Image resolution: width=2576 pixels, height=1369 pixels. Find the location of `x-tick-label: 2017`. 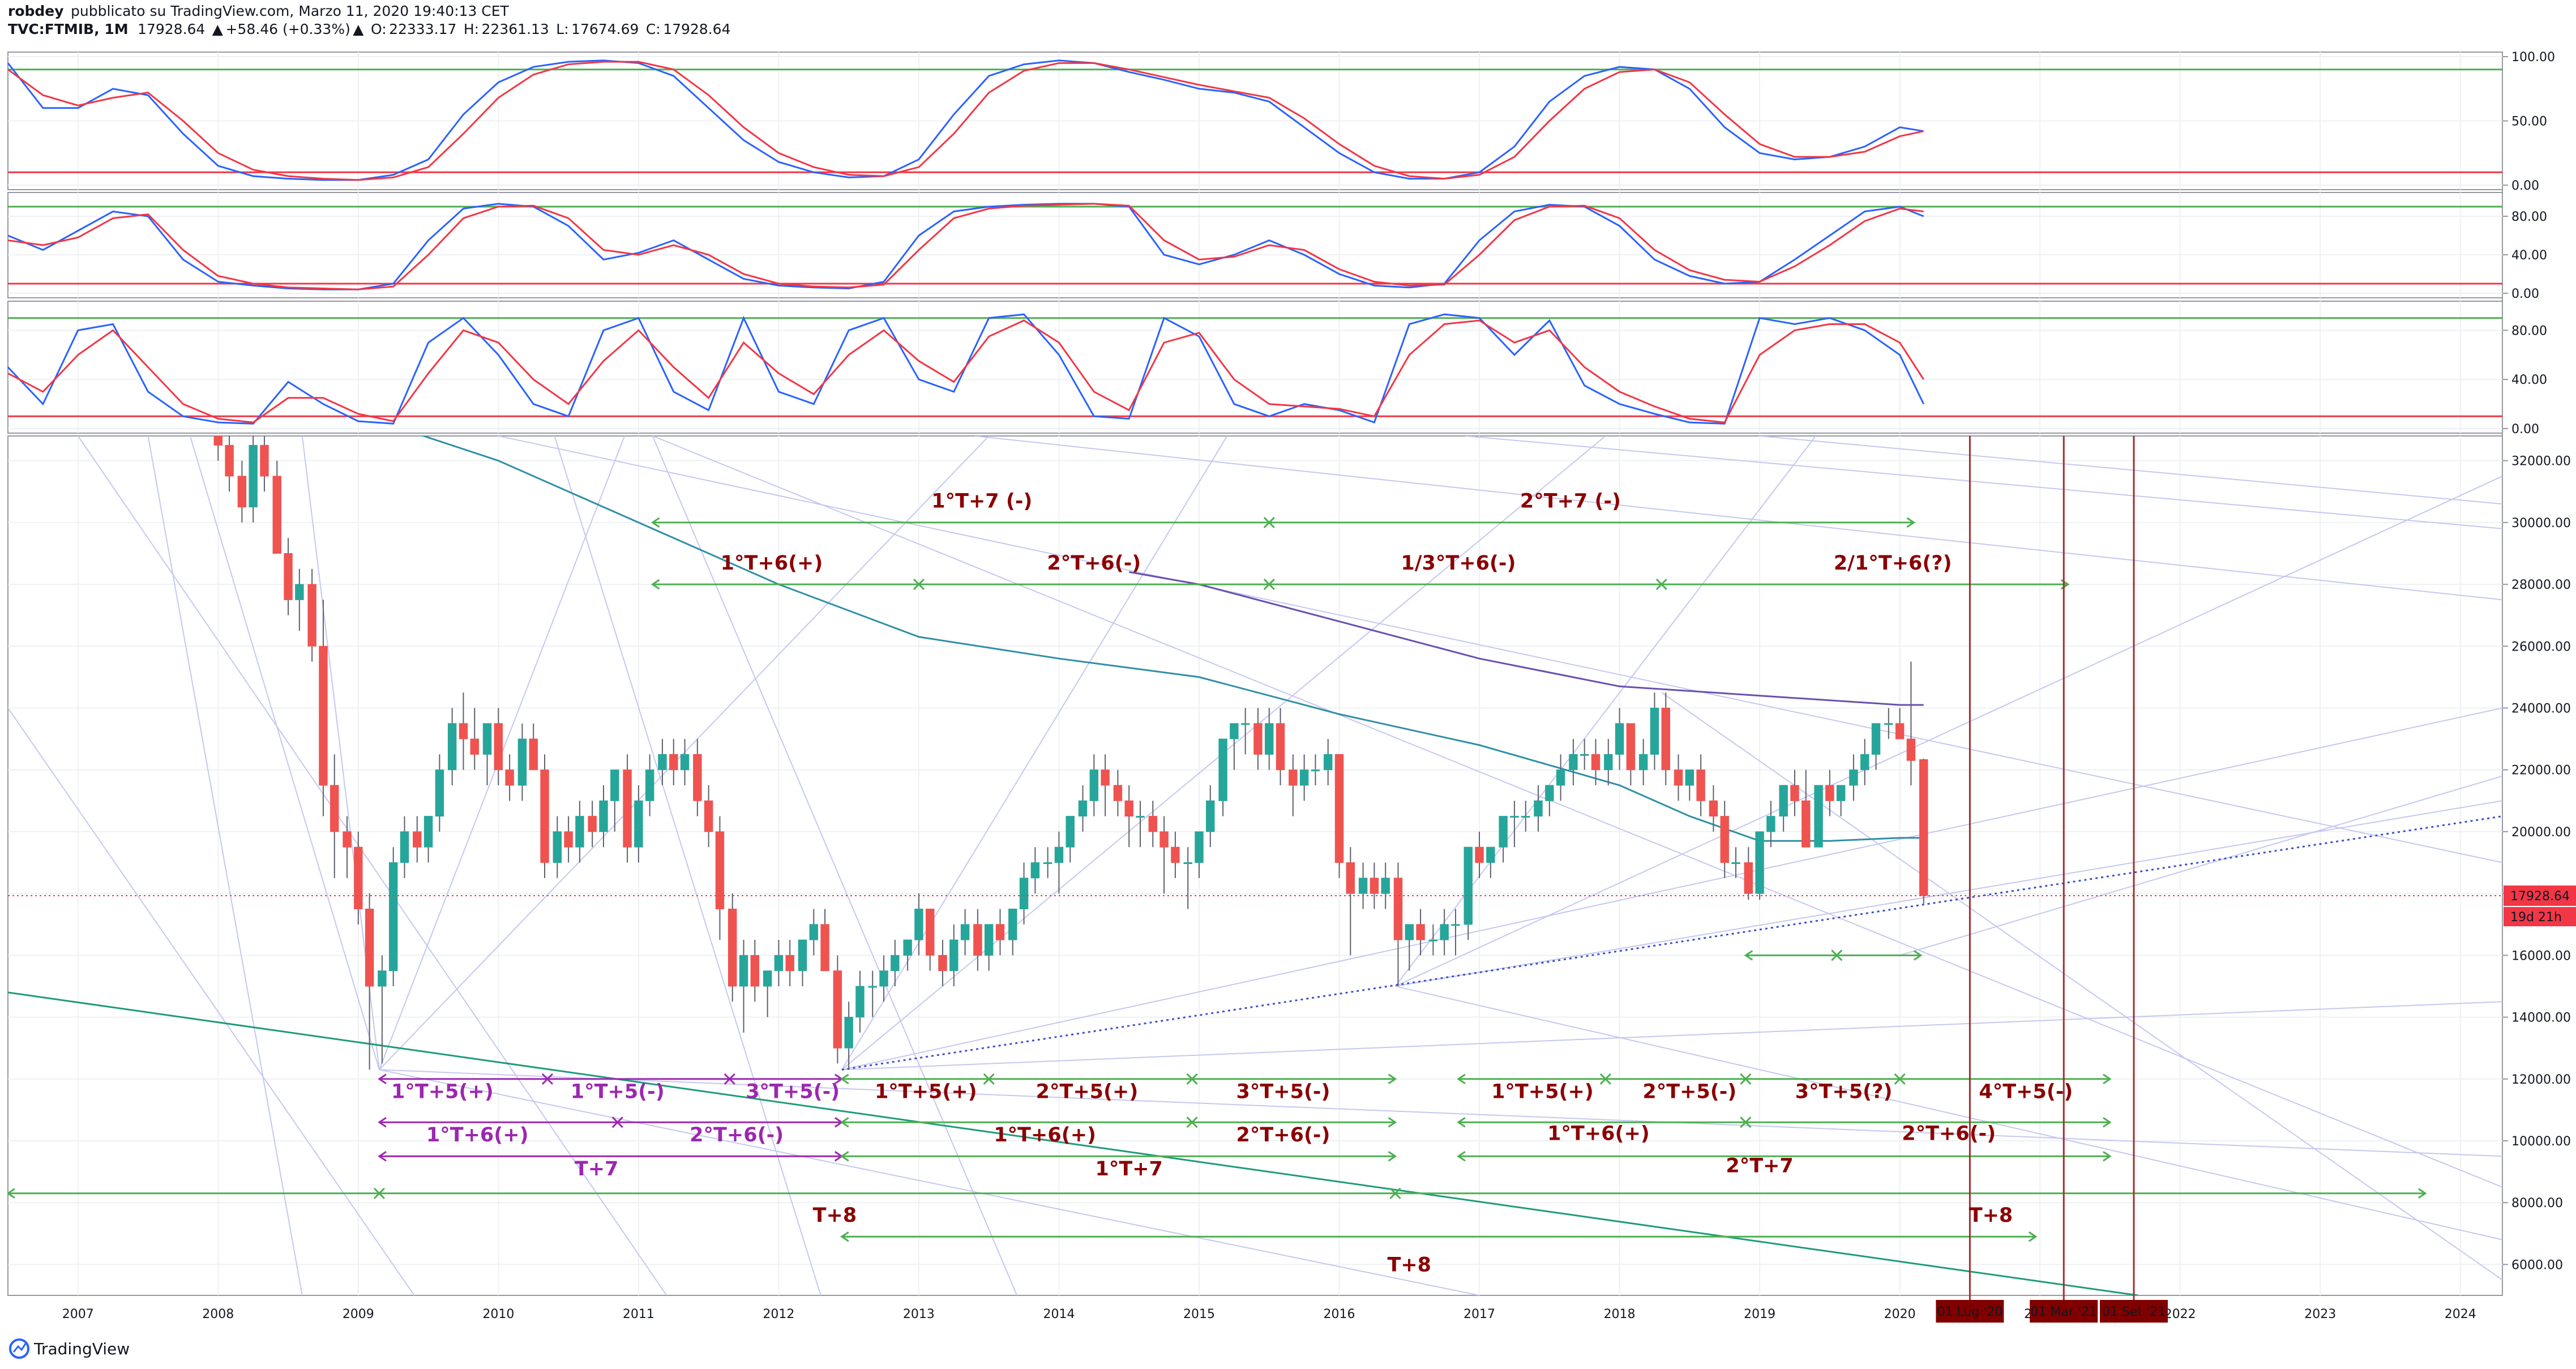

x-tick-label: 2017 is located at coordinates (1479, 1314).